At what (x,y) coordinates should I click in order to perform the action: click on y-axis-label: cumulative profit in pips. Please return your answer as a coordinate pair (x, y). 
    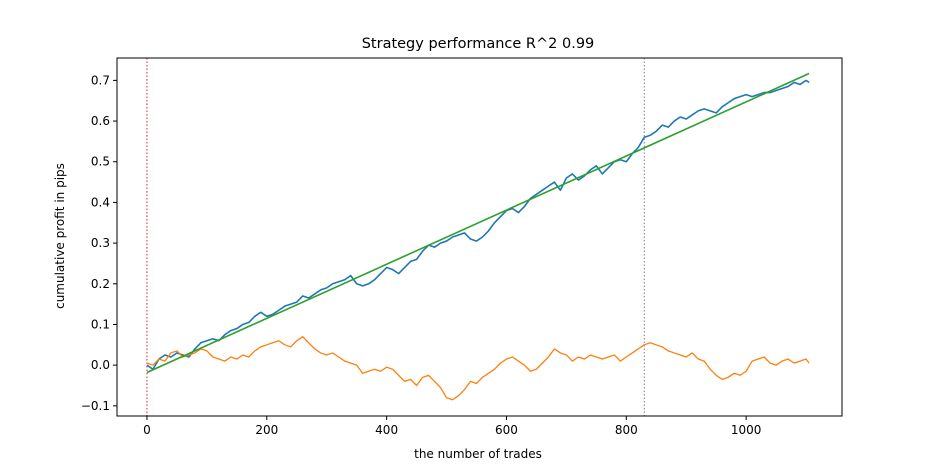
    Looking at the image, I should click on (60, 236).